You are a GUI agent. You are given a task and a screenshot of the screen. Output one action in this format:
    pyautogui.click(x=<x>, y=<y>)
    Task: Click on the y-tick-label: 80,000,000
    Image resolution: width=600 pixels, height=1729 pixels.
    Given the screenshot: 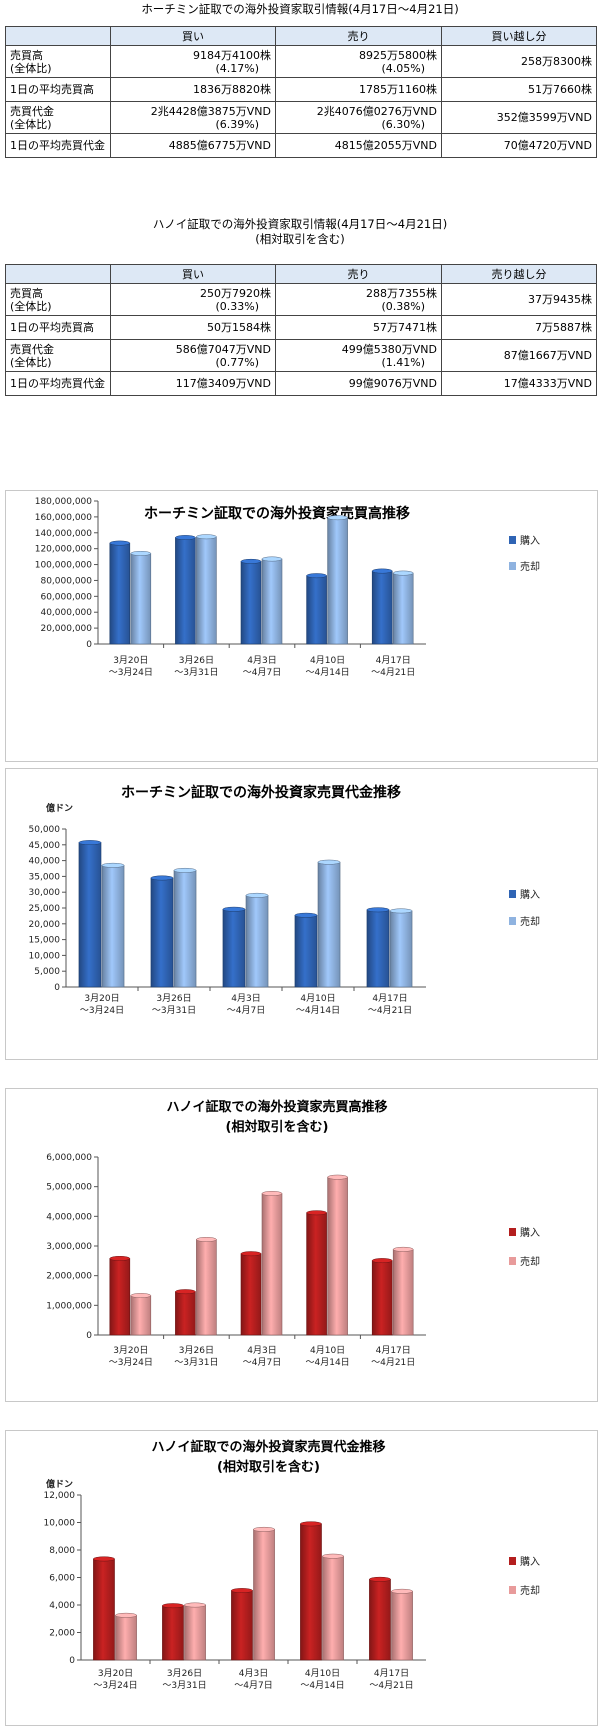 What is the action you would take?
    pyautogui.click(x=66, y=581)
    